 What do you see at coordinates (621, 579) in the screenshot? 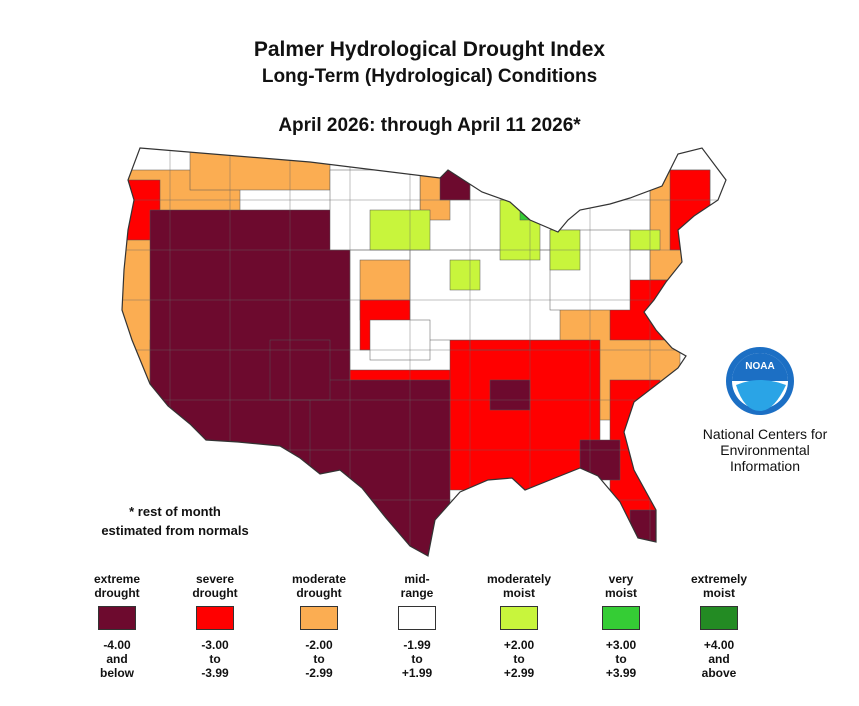
I see `legend-label-line-1: very` at bounding box center [621, 579].